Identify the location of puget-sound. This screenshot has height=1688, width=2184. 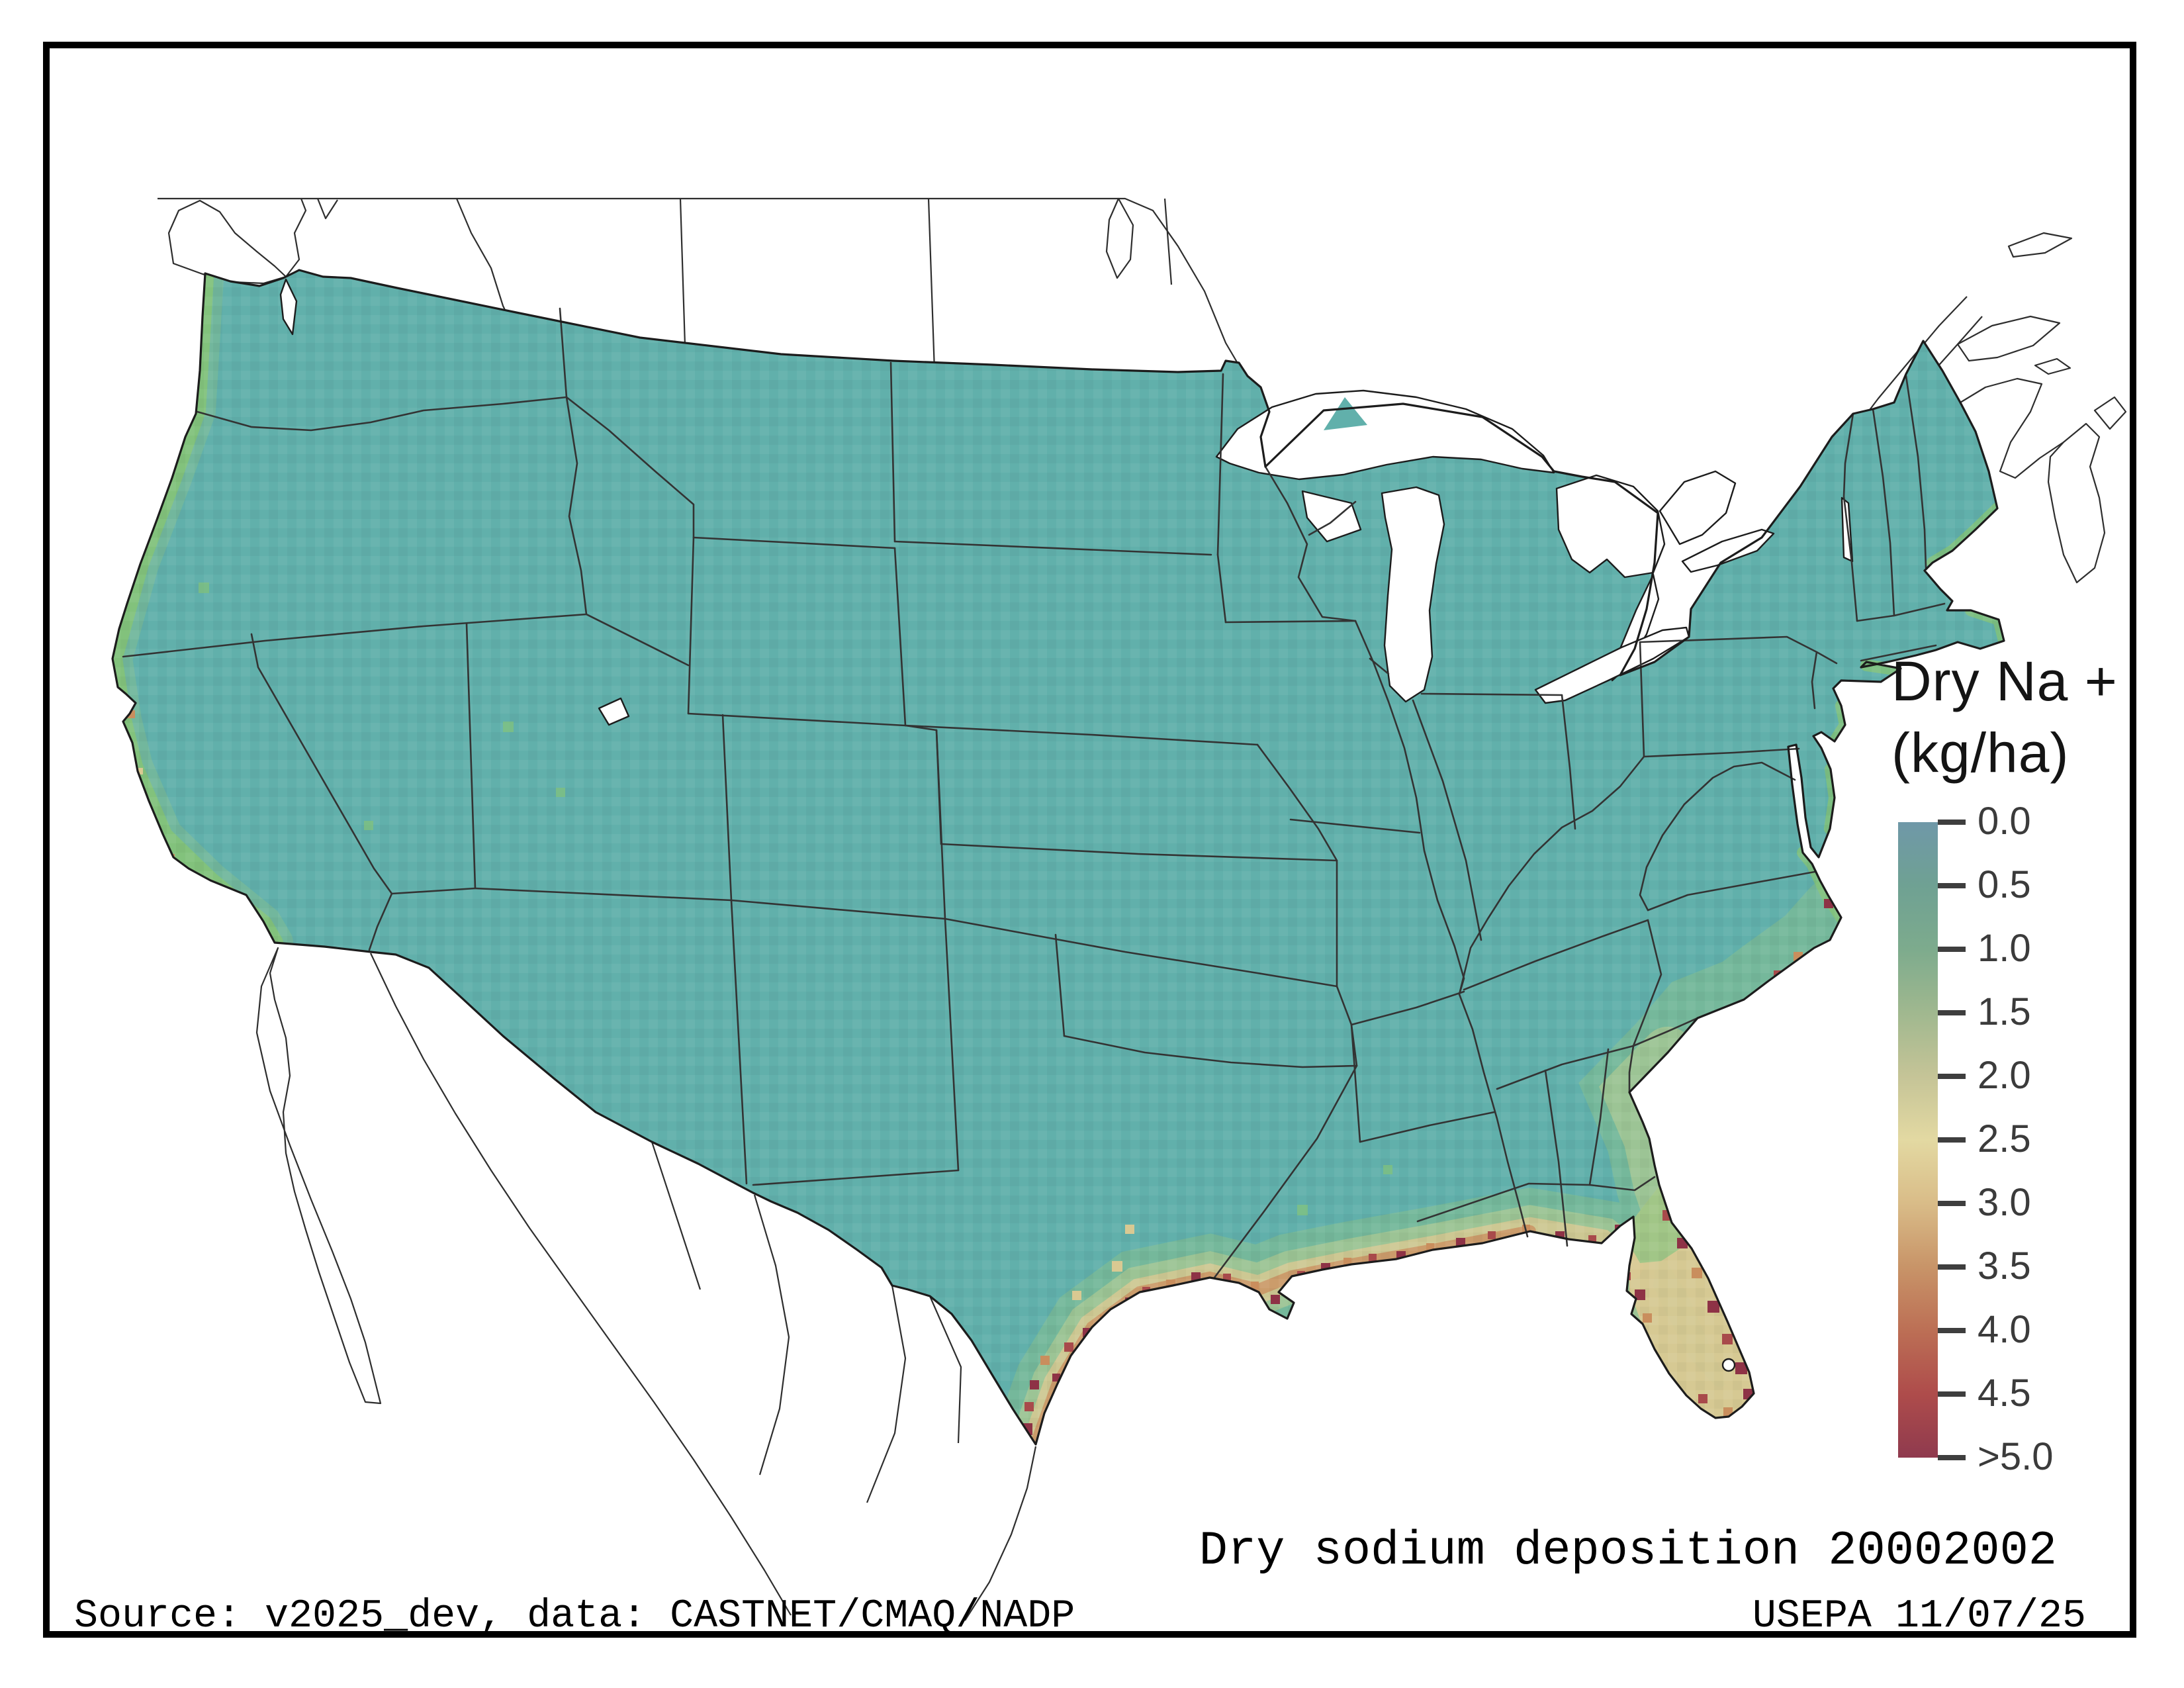
(288, 307).